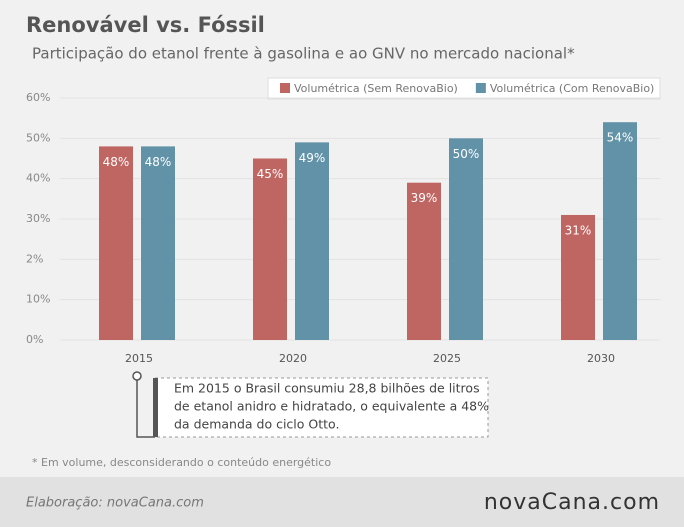 The height and width of the screenshot is (527, 684). Describe the element at coordinates (38, 218) in the screenshot. I see `y-tick-label: 30%` at that location.